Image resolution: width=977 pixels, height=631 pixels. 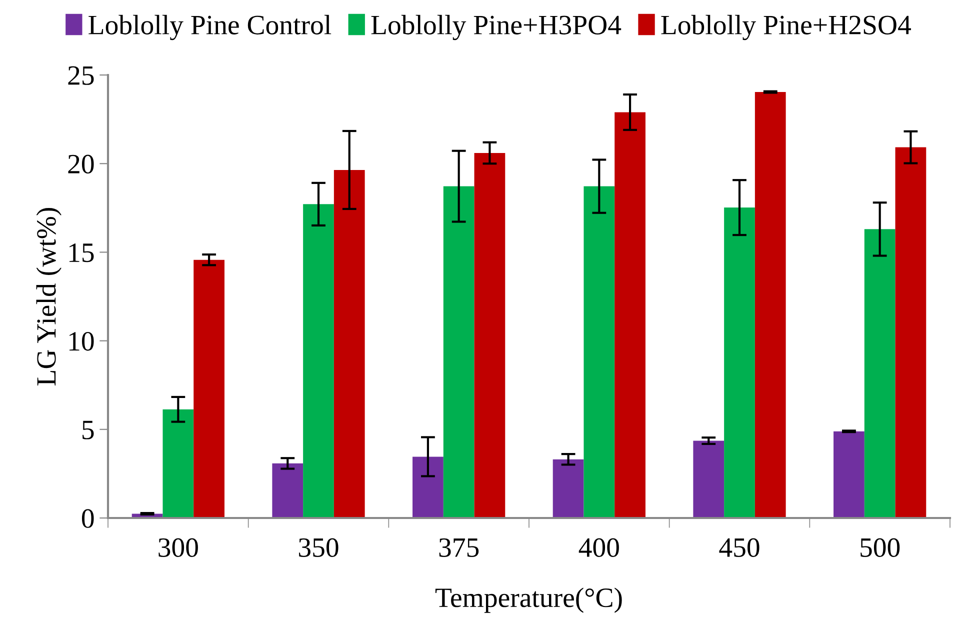 I want to click on y-tick-label: 20, so click(x=81, y=164).